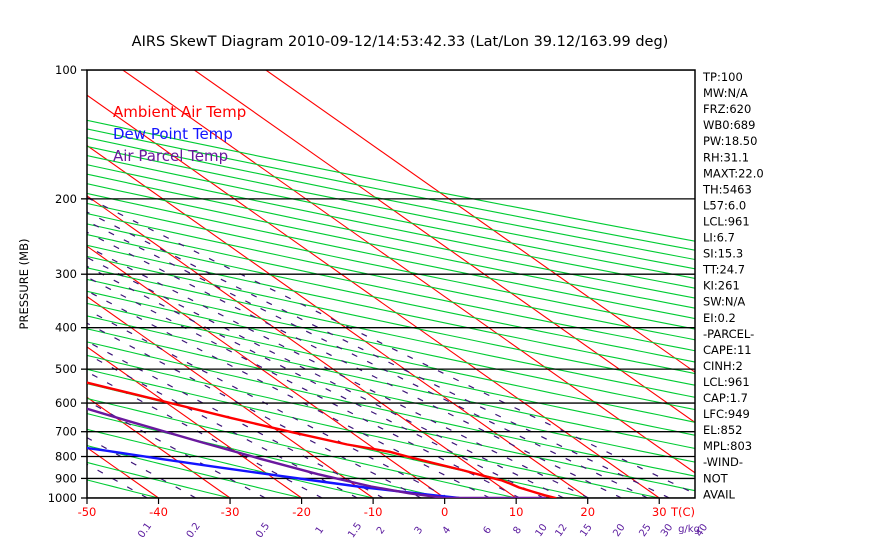 The width and height of the screenshot is (870, 560). Describe the element at coordinates (230, 512) in the screenshot. I see `bottom-temp-tick-label: -30` at that location.